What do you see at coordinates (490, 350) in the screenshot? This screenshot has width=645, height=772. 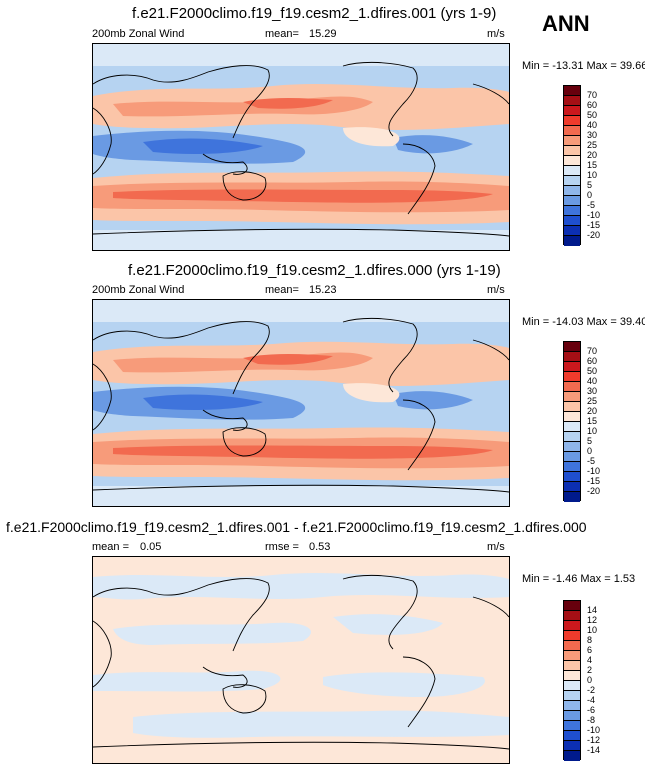 I see `panel2-coast-europe` at bounding box center [490, 350].